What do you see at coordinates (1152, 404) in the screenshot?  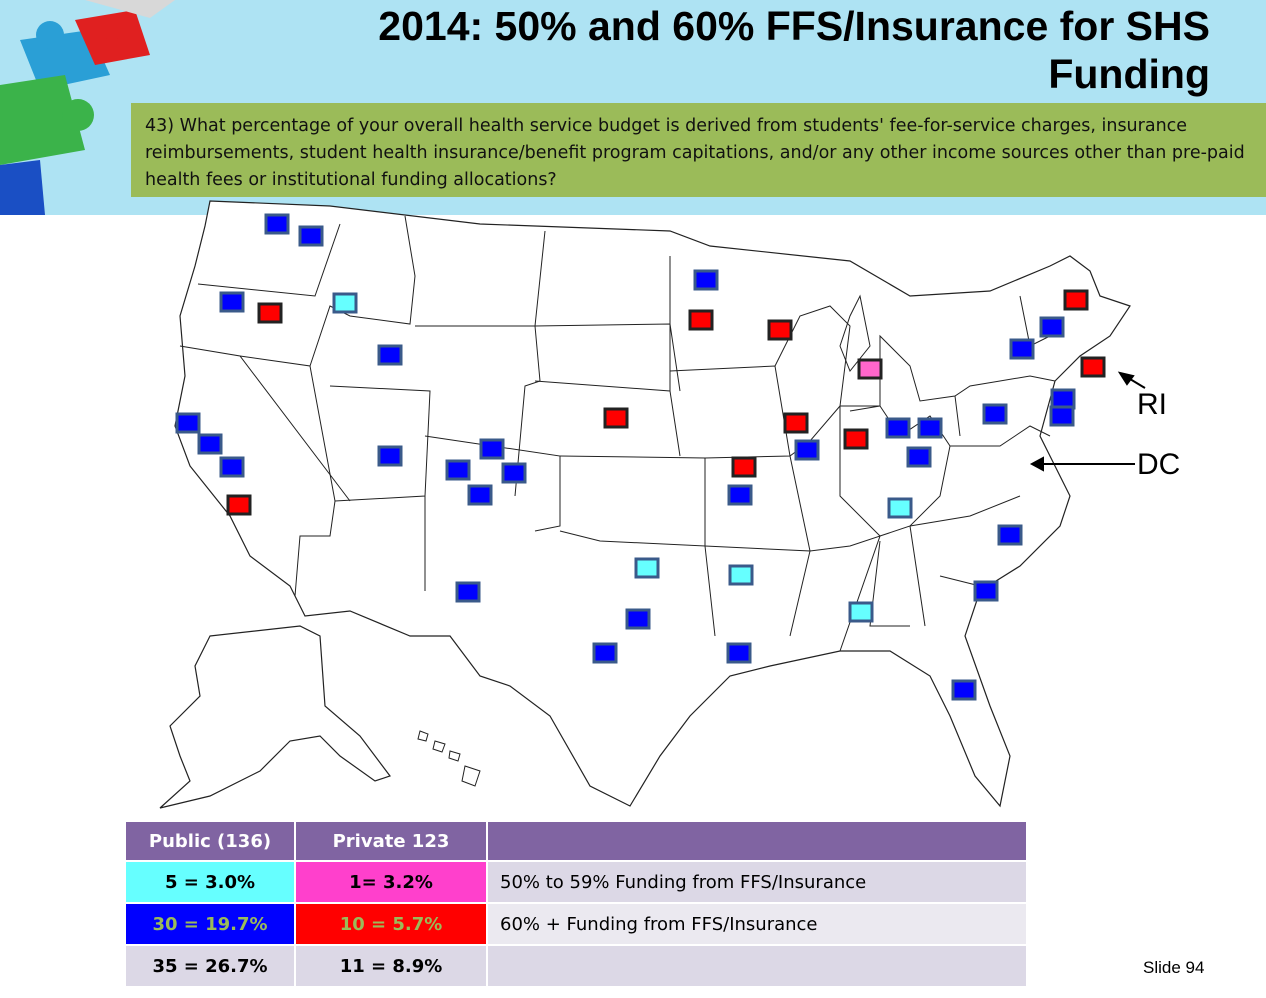 I see `ri-label: RI` at bounding box center [1152, 404].